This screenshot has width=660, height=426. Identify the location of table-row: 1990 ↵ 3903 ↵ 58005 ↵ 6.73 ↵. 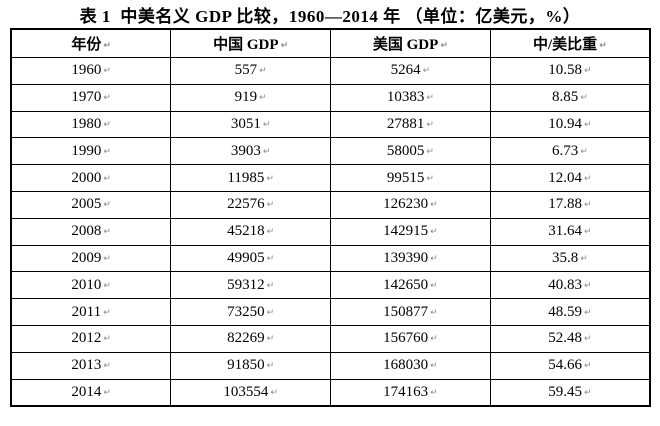
(330, 151).